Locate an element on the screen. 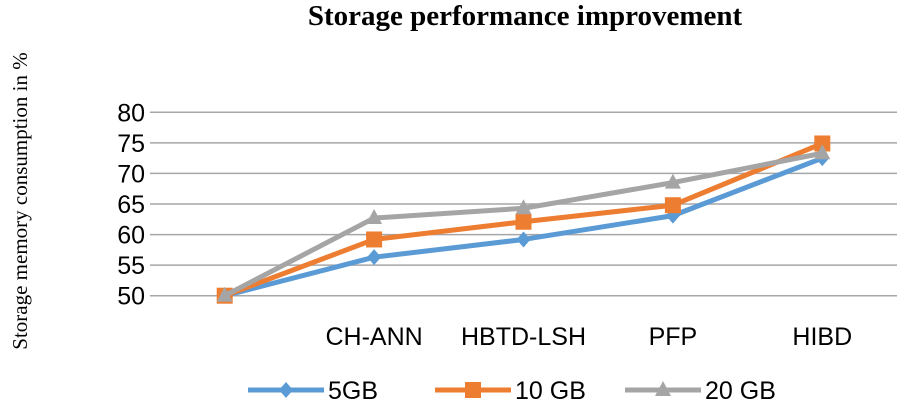 The image size is (900, 411). y-tick-label: 75 is located at coordinates (131, 144).